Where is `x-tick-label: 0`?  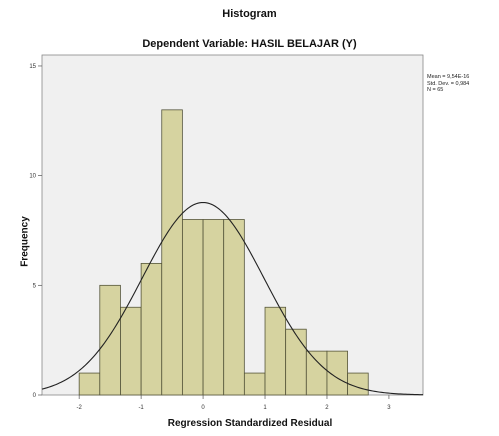 x-tick-label: 0 is located at coordinates (203, 408).